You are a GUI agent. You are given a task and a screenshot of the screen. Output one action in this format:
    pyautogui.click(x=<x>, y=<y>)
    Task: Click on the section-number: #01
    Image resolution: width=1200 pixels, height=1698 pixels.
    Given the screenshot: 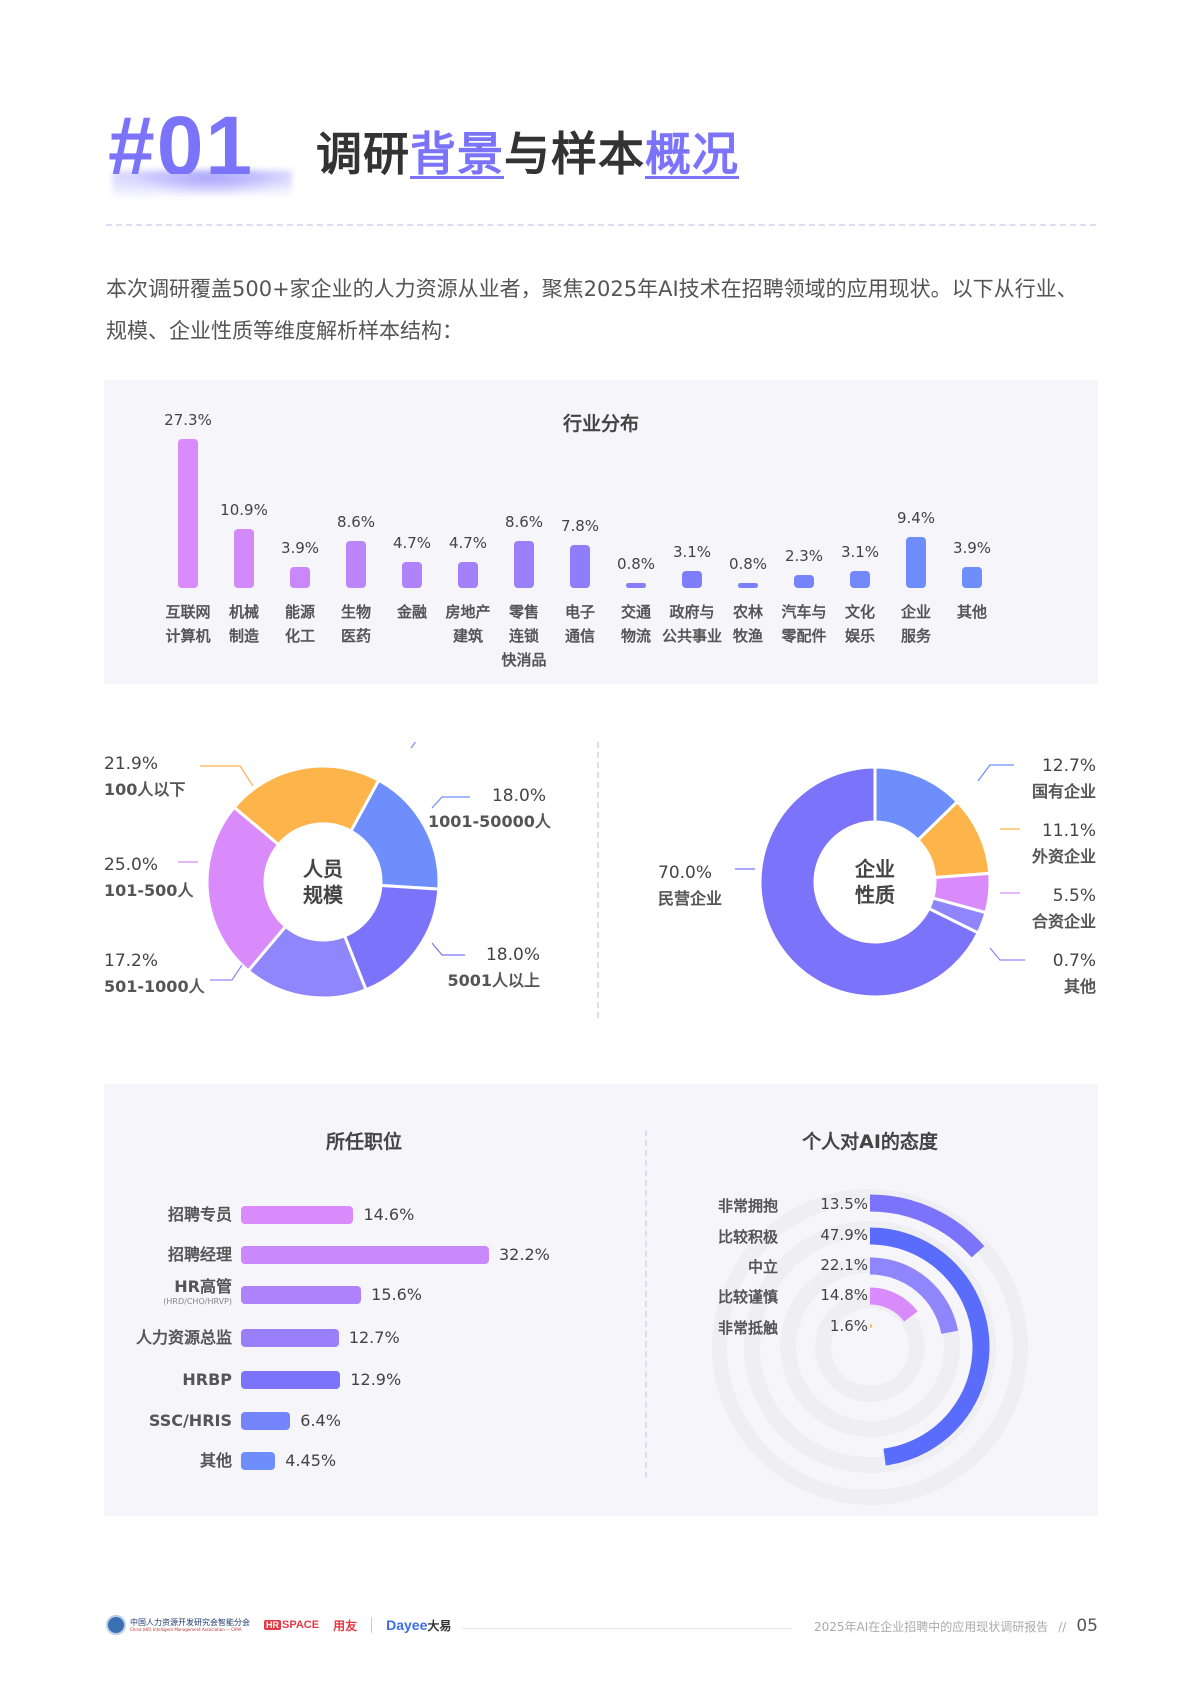 What is the action you would take?
    pyautogui.click(x=181, y=139)
    